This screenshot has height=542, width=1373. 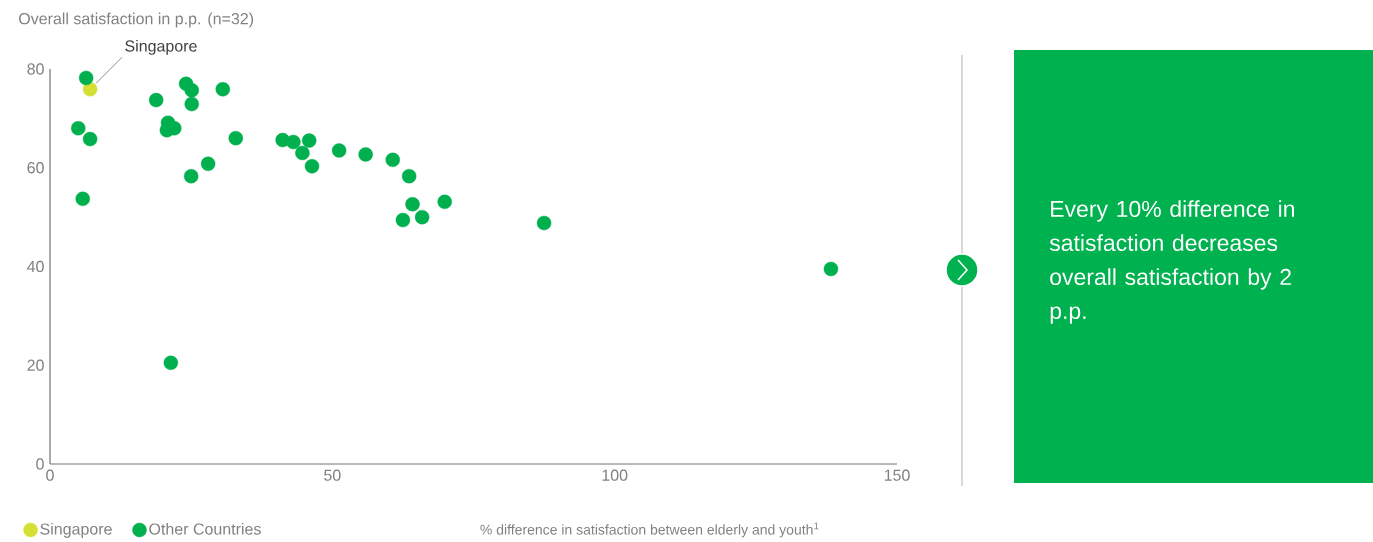 I want to click on y-axis-title: Overall satisfaction in p.p. (n=32), so click(x=136, y=20).